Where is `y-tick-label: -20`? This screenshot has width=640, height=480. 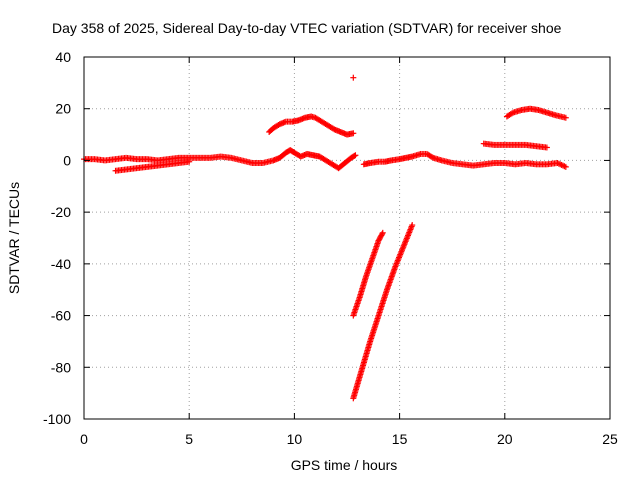
y-tick-label: -20 is located at coordinates (61, 212).